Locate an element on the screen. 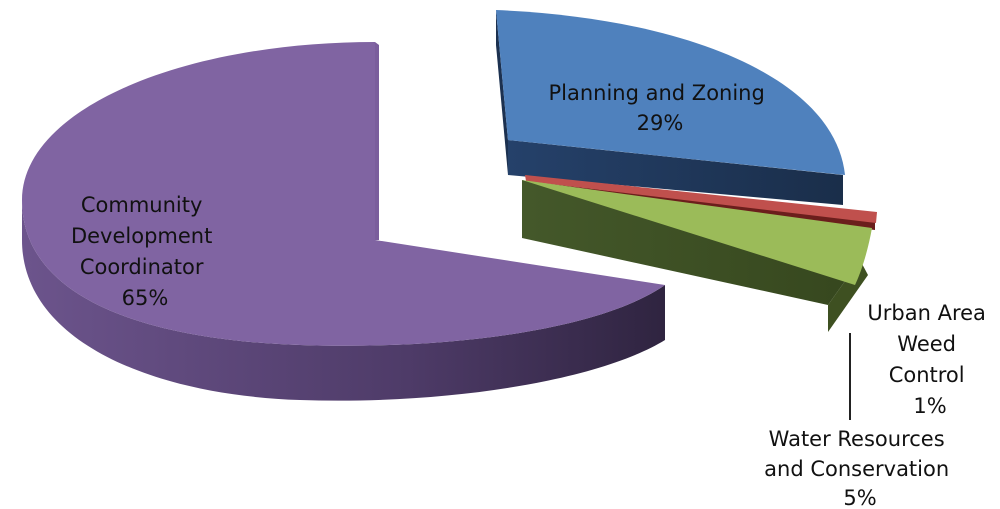 The image size is (1000, 509). label-line: Development is located at coordinates (141, 236).